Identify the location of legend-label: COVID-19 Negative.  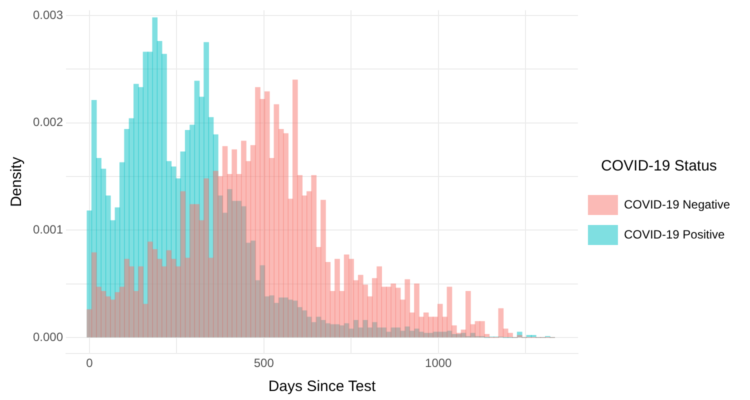
(677, 204).